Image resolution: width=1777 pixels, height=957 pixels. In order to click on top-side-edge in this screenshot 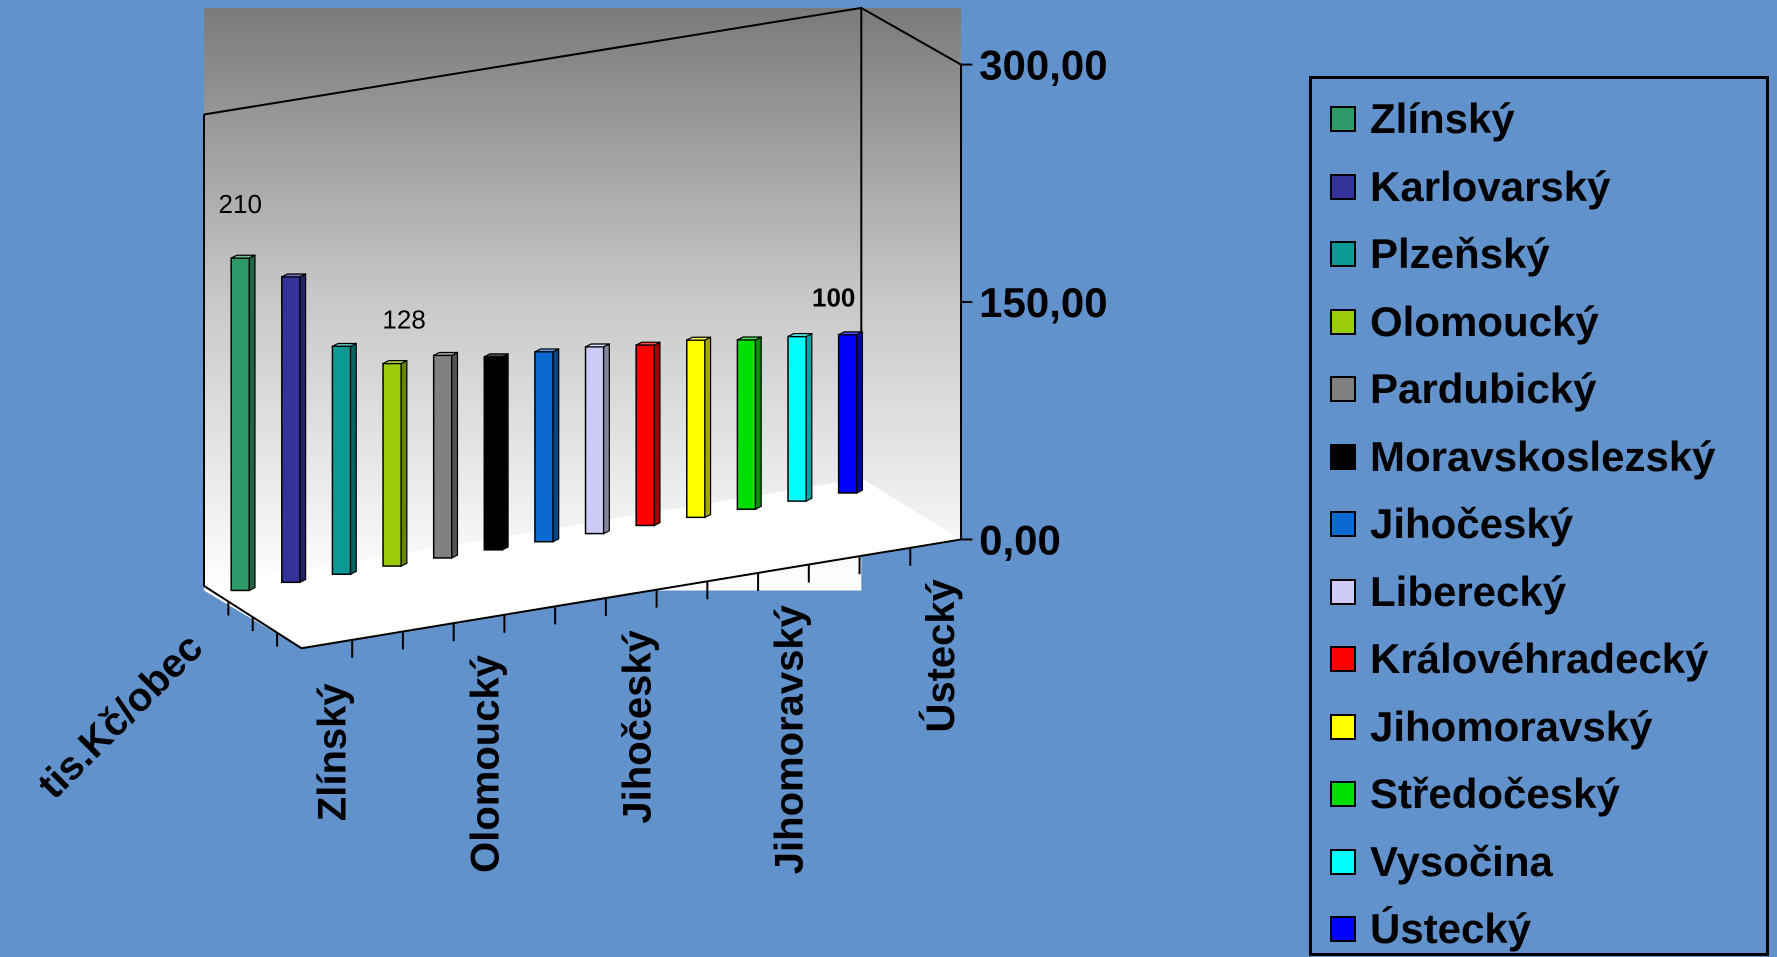, I will do `click(911, 36)`.